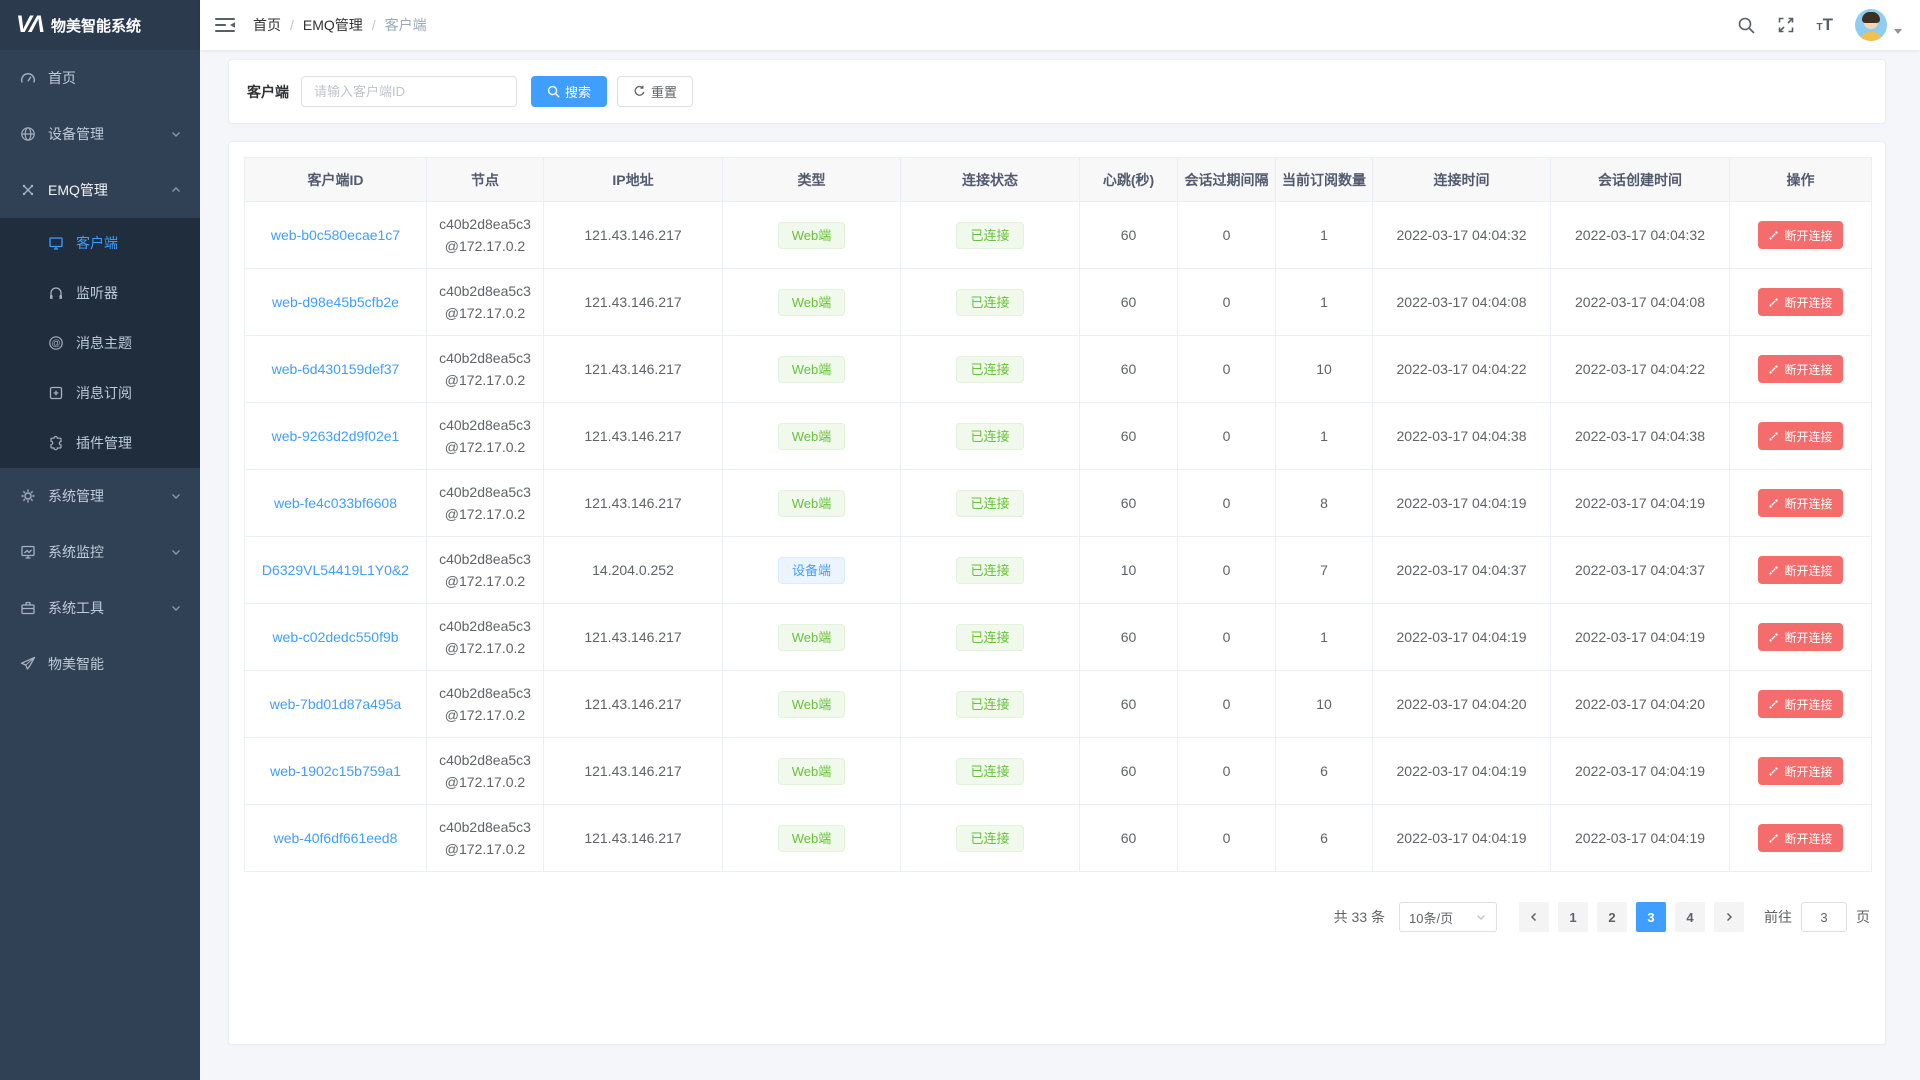 The height and width of the screenshot is (1080, 1920). I want to click on sidebar-item-home: 首页, so click(100, 78).